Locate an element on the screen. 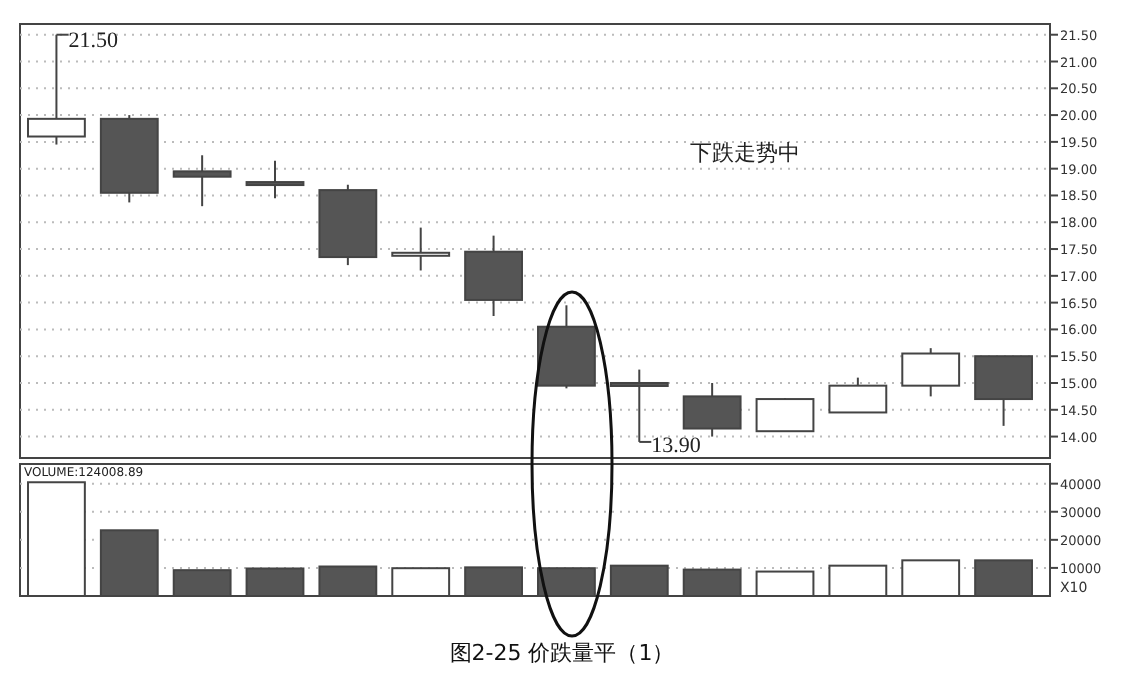 The image size is (1126, 692). caption: 图2-25 价跌量平（1） is located at coordinates (562, 653).